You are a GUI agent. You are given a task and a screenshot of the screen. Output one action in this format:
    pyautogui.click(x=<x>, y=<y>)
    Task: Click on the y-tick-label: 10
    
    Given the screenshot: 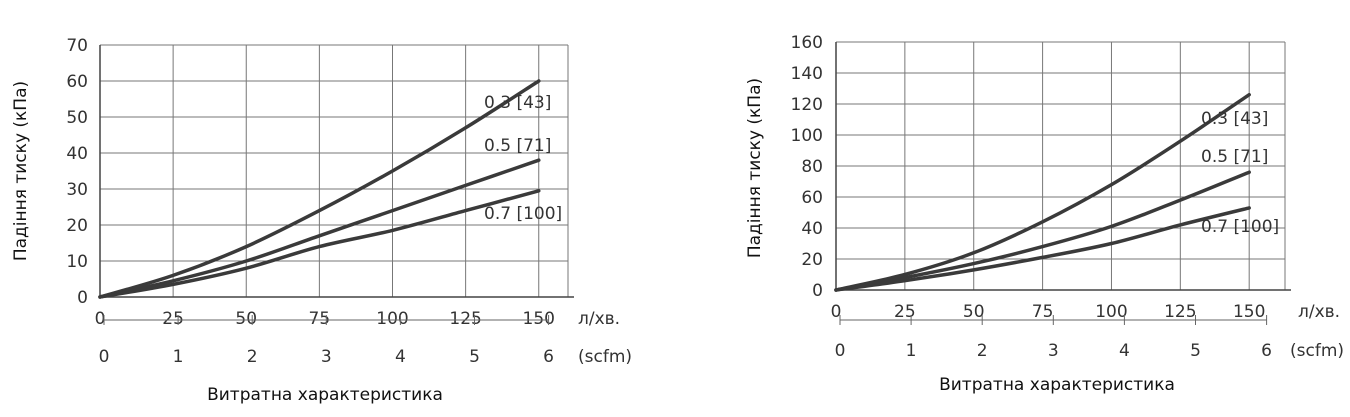 What is the action you would take?
    pyautogui.click(x=77, y=262)
    